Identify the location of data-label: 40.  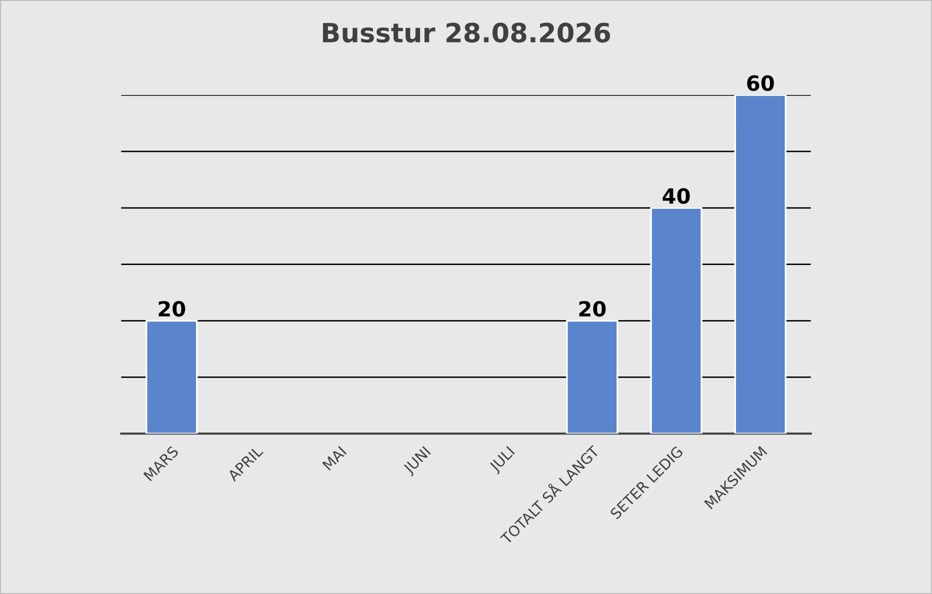
(676, 196).